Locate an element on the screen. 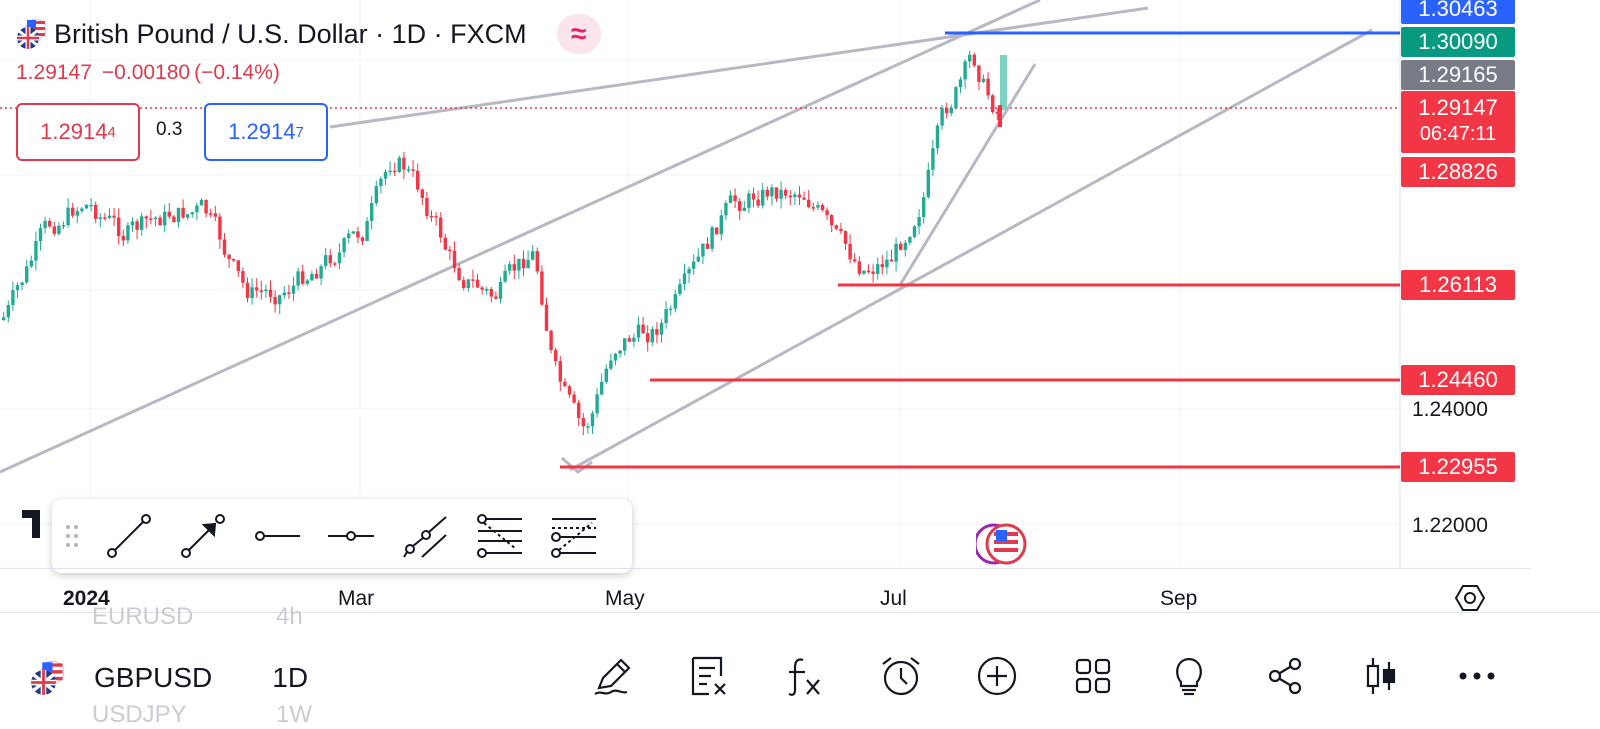 The image size is (1600, 729). layout-grid-icon is located at coordinates (1093, 676).